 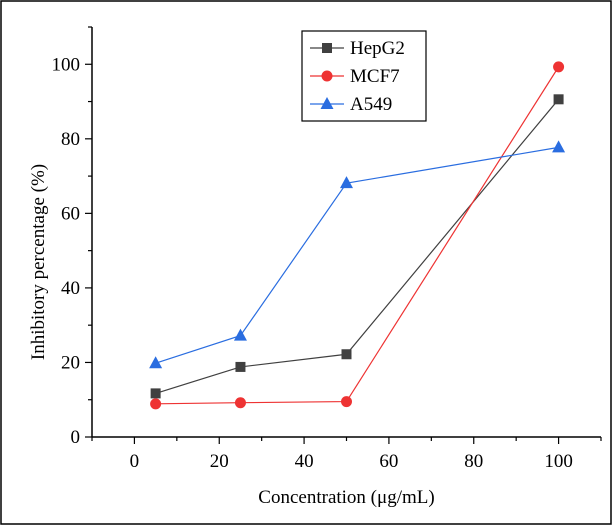 I want to click on x-tick-label: 80, so click(x=473, y=461).